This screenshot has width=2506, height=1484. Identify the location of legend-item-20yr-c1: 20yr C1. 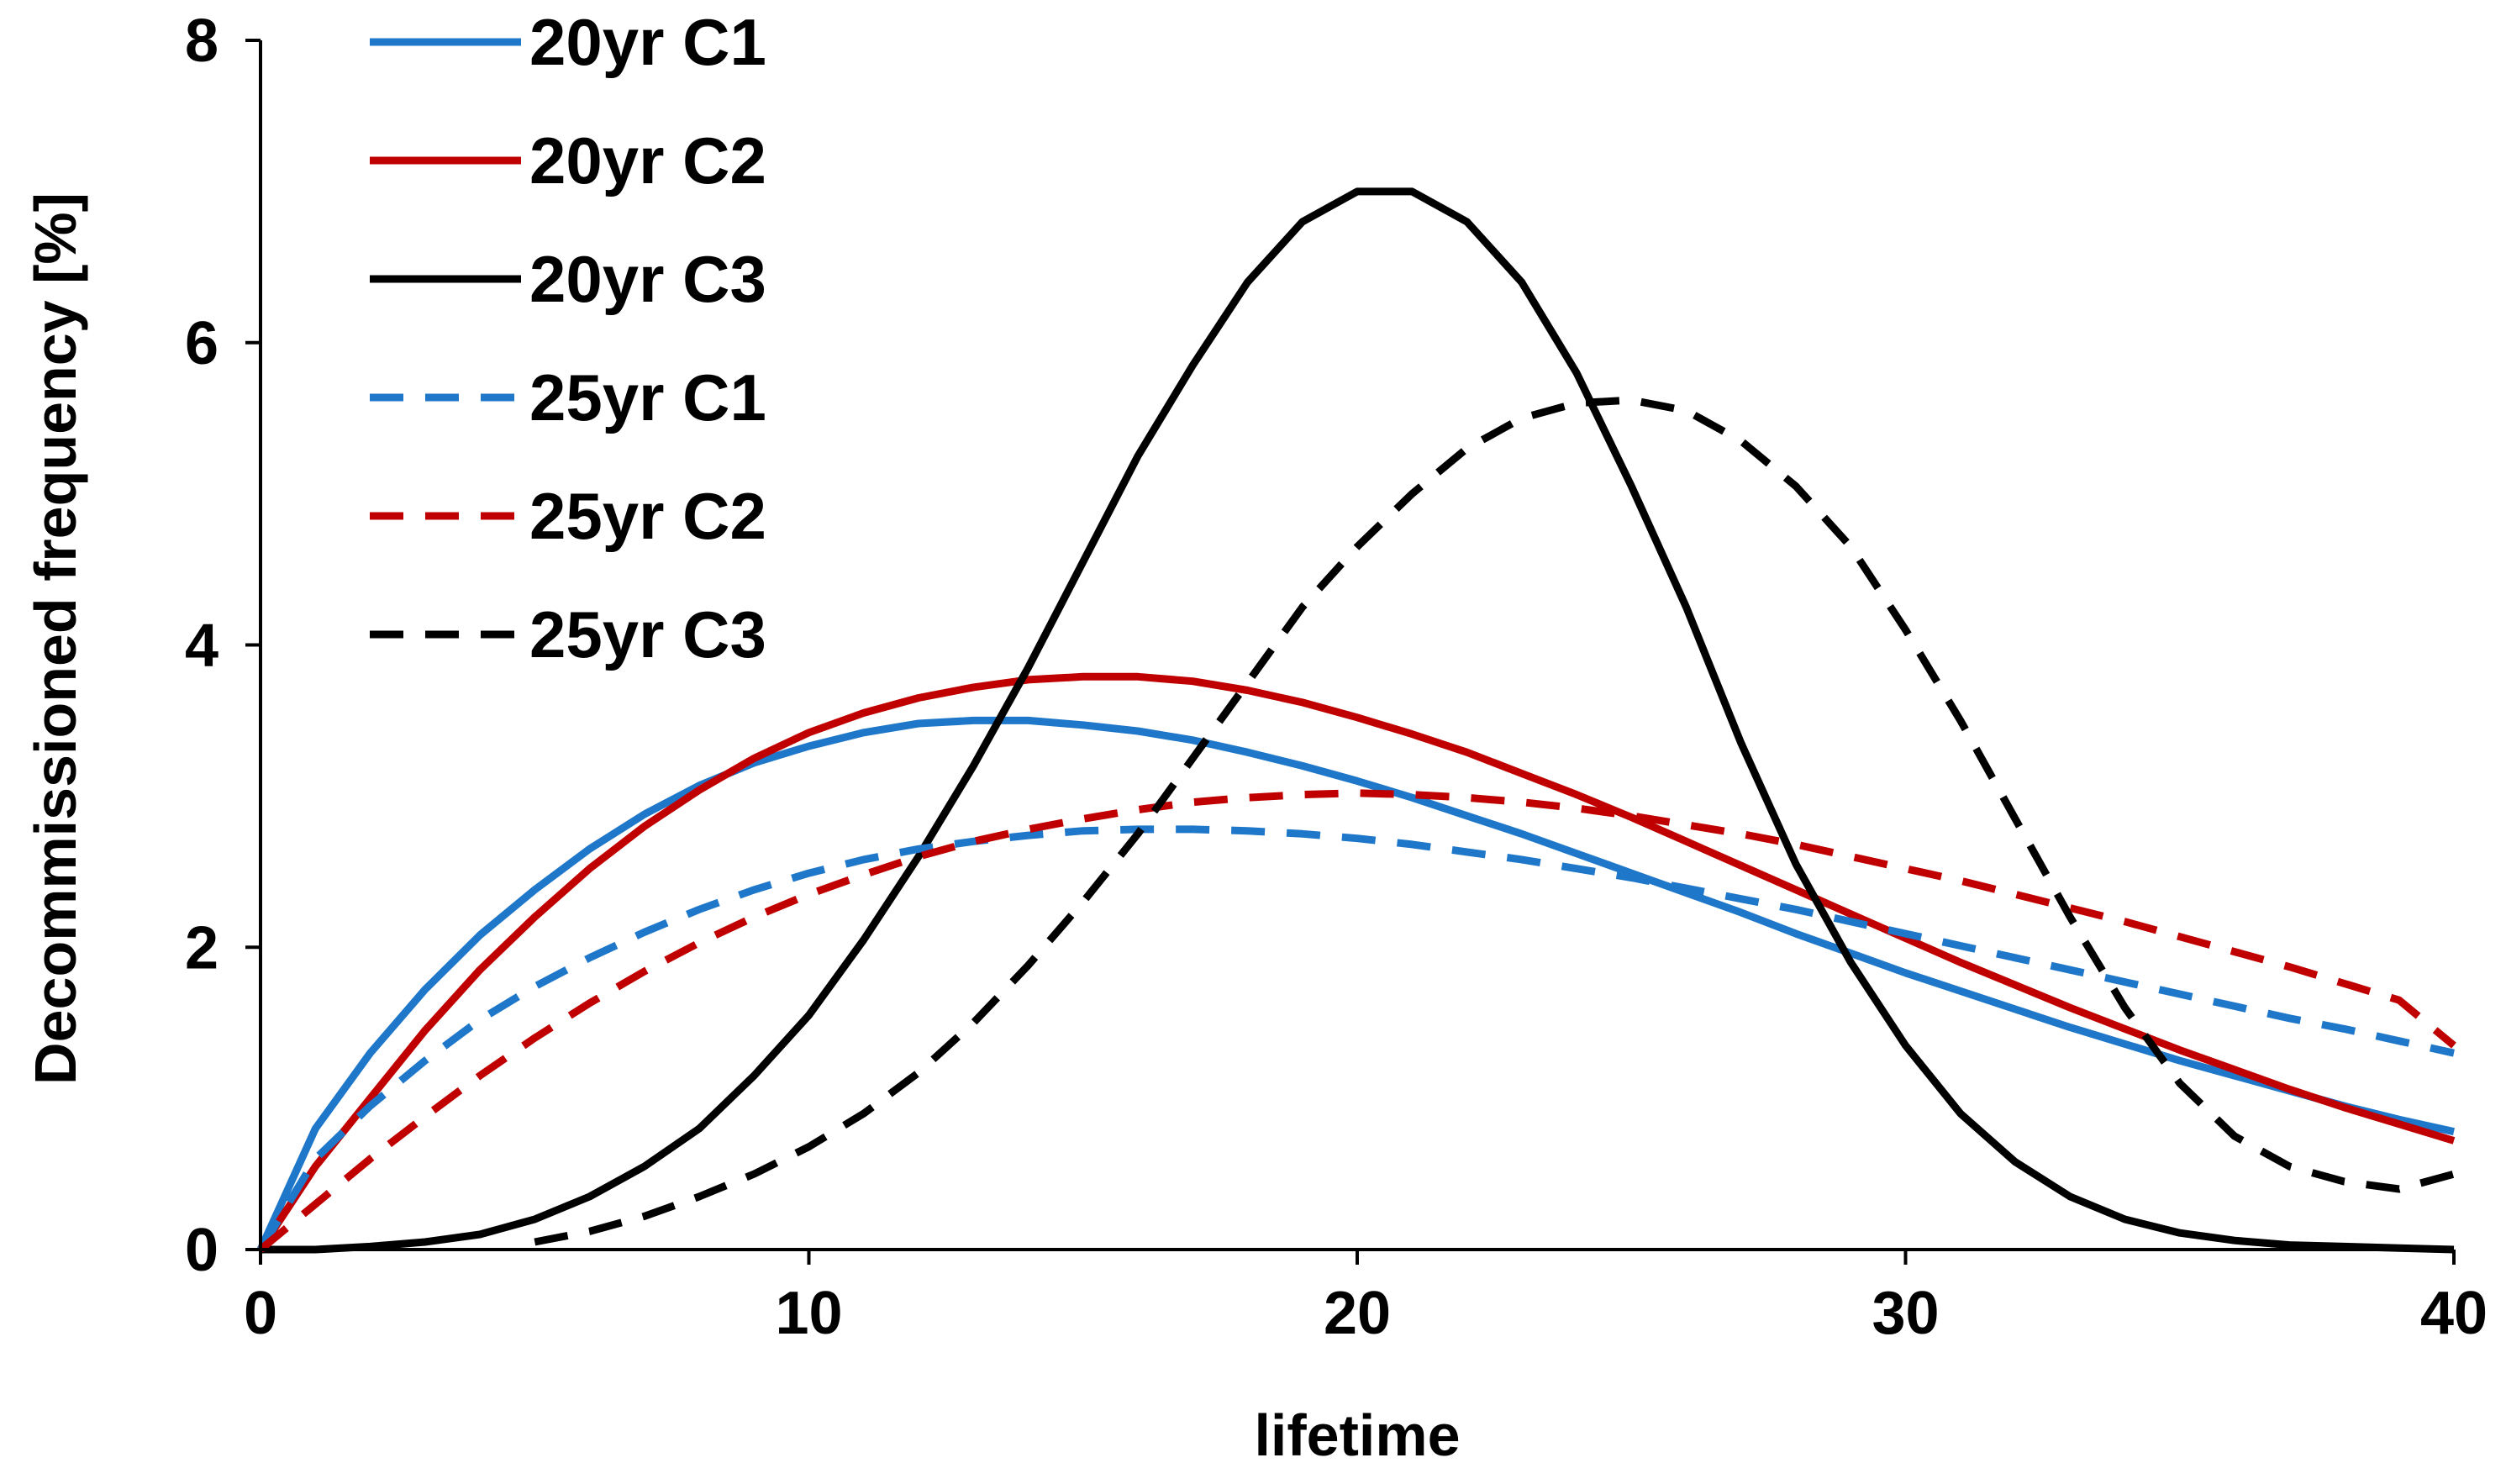
(568, 42).